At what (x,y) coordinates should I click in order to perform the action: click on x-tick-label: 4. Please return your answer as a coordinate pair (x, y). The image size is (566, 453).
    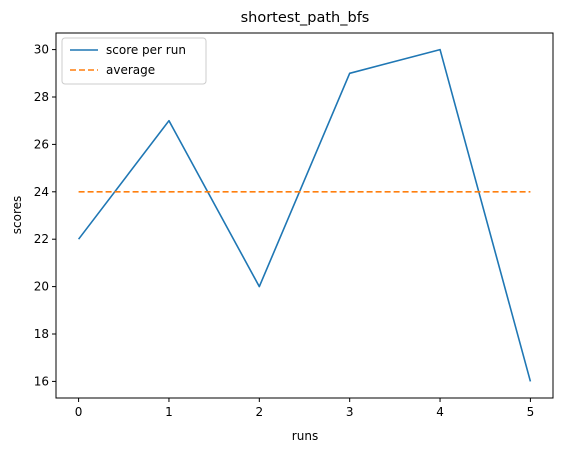
    Looking at the image, I should click on (440, 412).